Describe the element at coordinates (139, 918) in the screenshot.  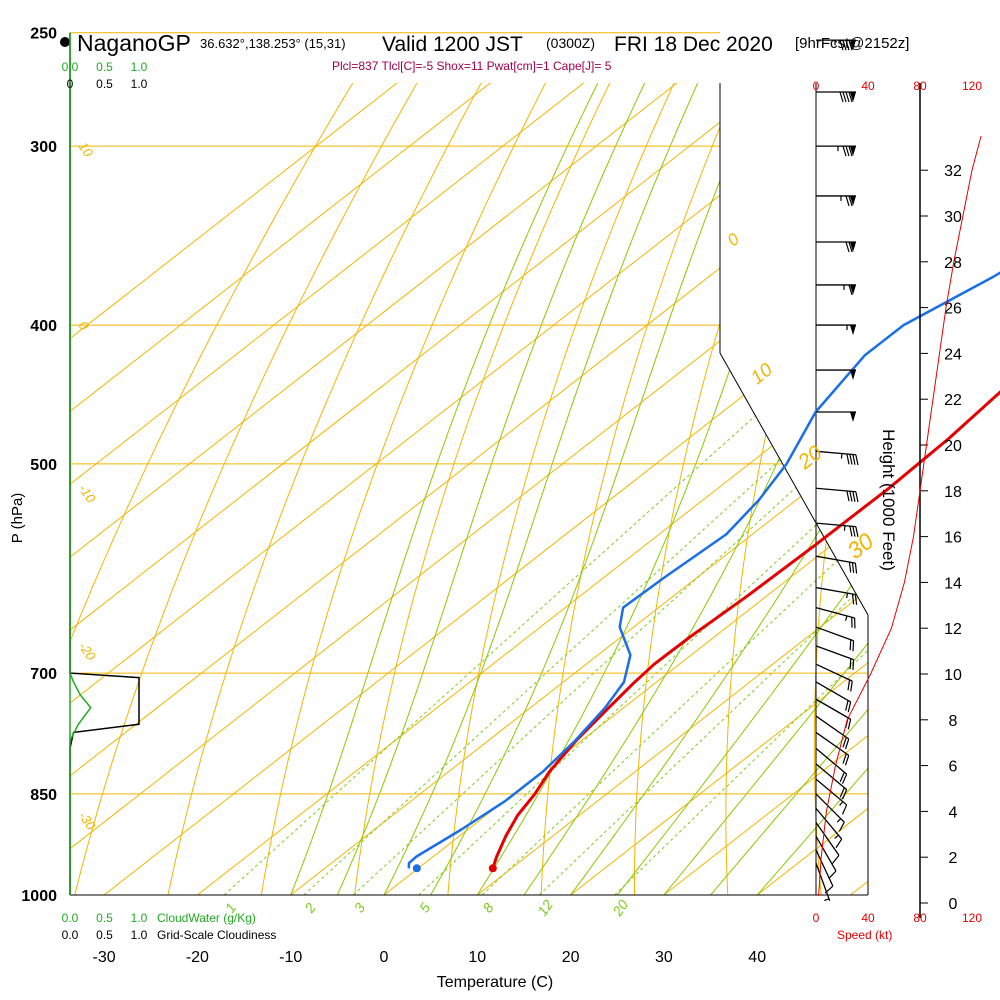
I see `cloudwater-tick-bottom: 1.0` at that location.